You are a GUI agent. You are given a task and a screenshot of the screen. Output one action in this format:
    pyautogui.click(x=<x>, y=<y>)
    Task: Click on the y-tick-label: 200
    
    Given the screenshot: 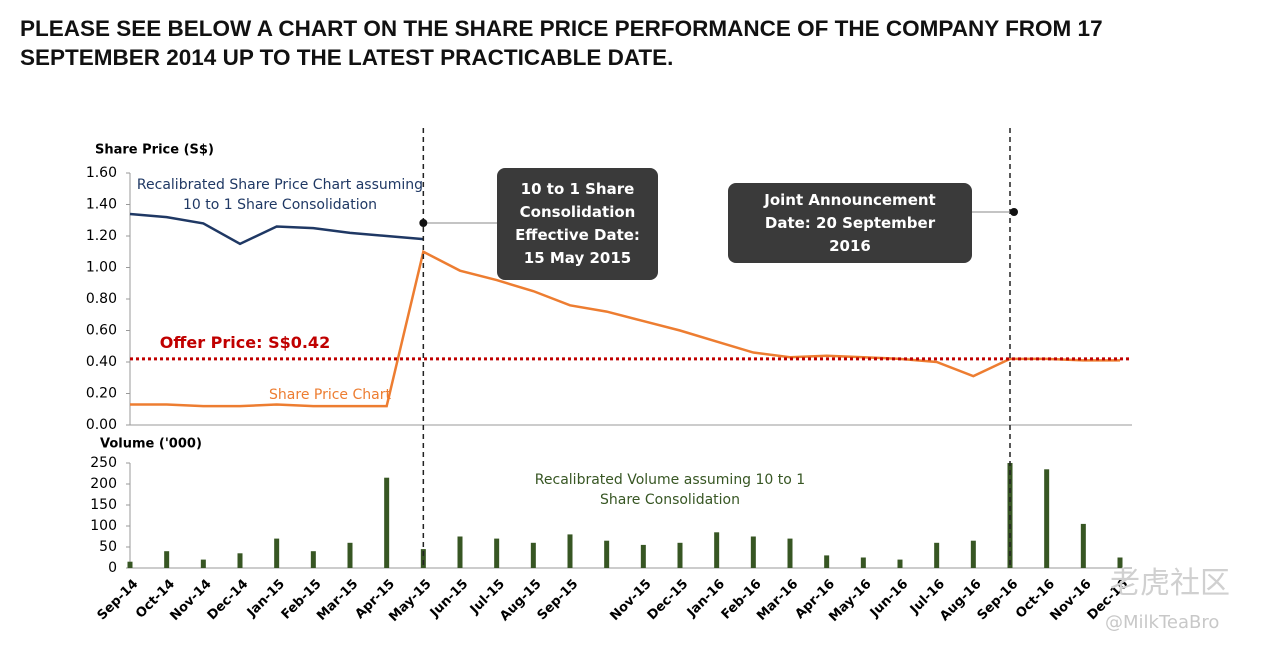 What is the action you would take?
    pyautogui.click(x=103, y=484)
    